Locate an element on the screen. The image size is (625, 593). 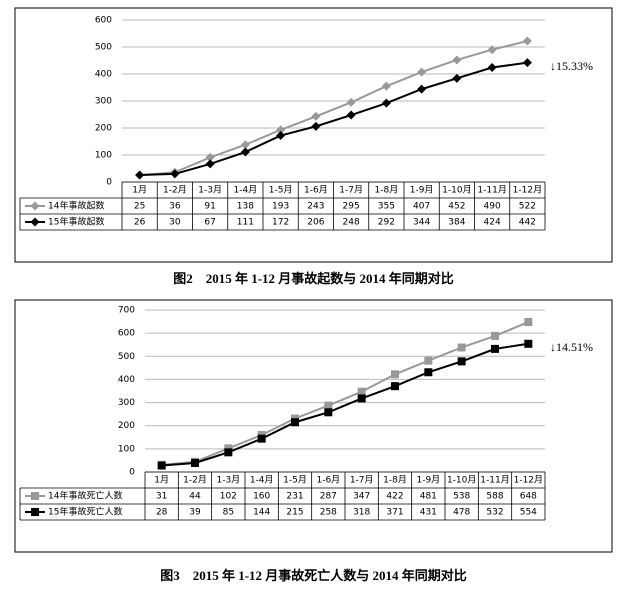
table-value: 287 is located at coordinates (328, 497).